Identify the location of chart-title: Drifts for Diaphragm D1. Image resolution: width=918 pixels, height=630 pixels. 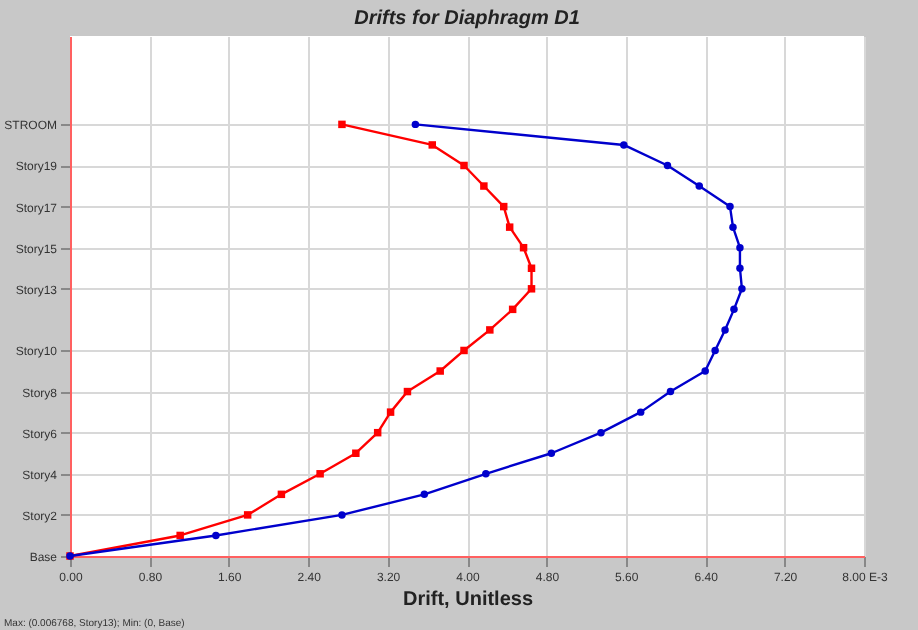
(467, 19).